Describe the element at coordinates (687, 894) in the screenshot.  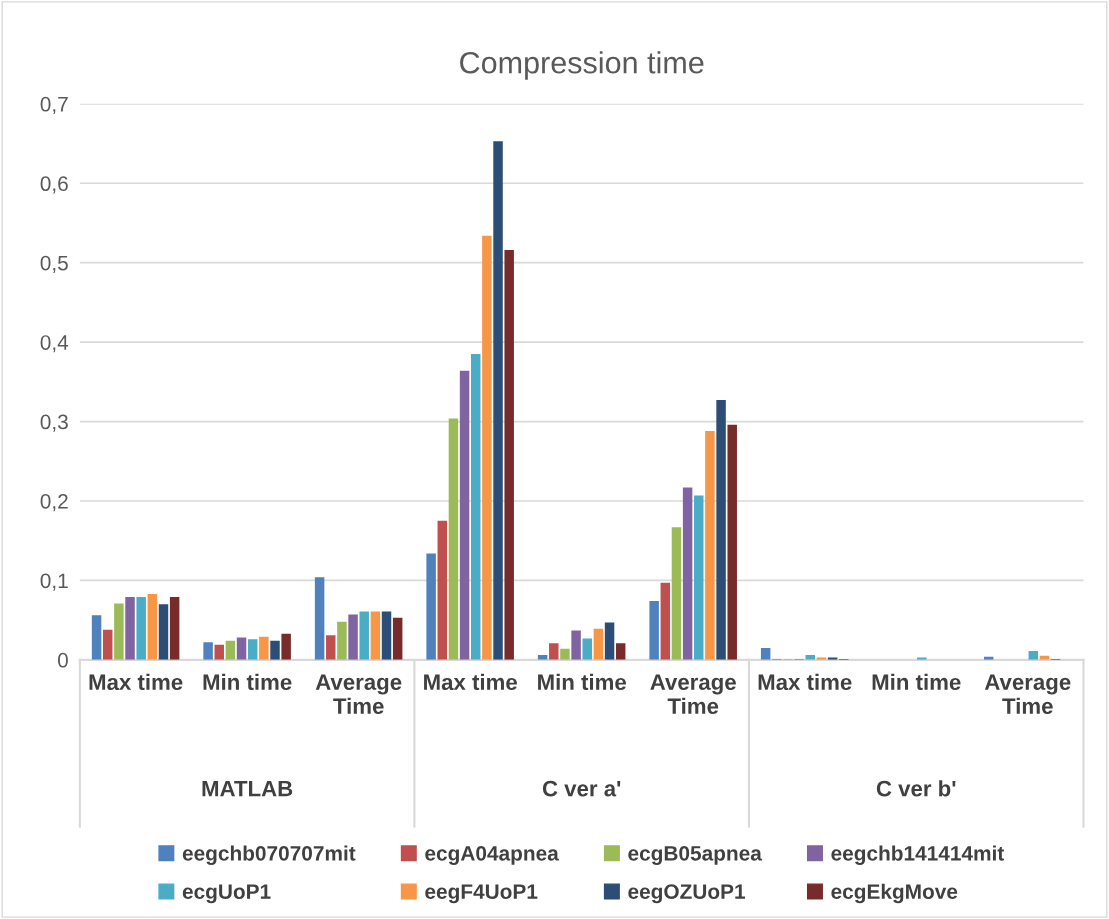
I see `legend-label: eegOZUoP1` at that location.